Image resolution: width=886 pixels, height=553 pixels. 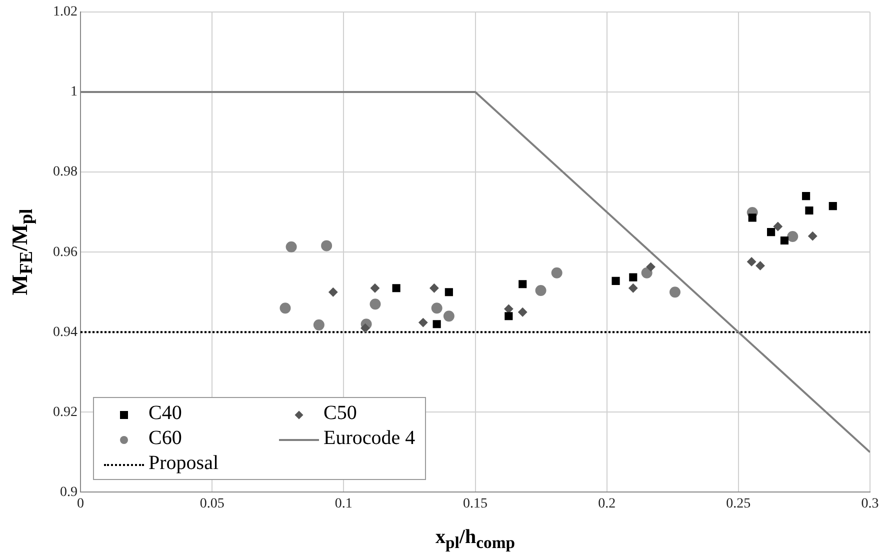 I want to click on y-tick-label: 0.9, so click(x=69, y=492).